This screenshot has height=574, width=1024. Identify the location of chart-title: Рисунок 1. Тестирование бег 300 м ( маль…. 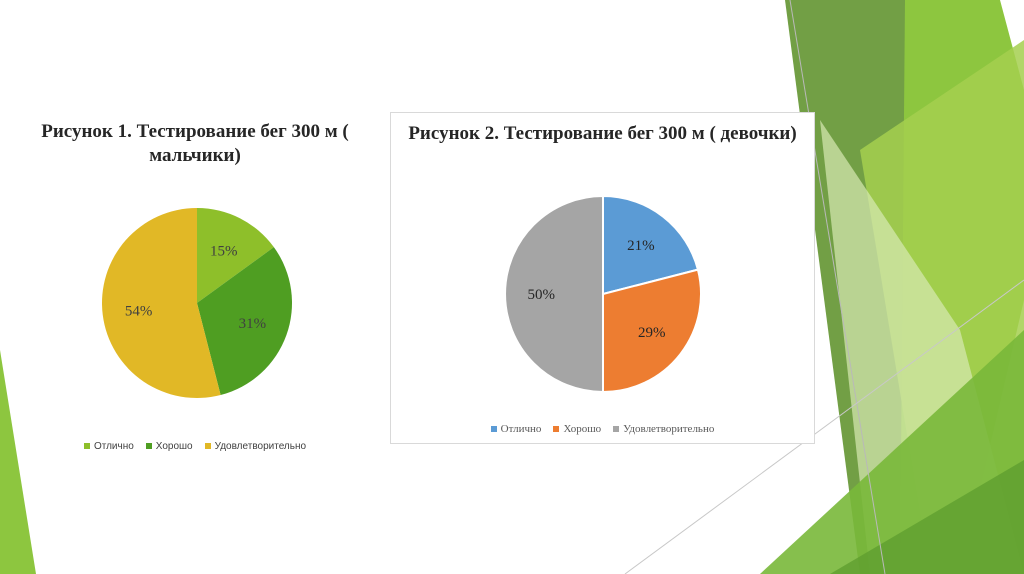
(195, 143).